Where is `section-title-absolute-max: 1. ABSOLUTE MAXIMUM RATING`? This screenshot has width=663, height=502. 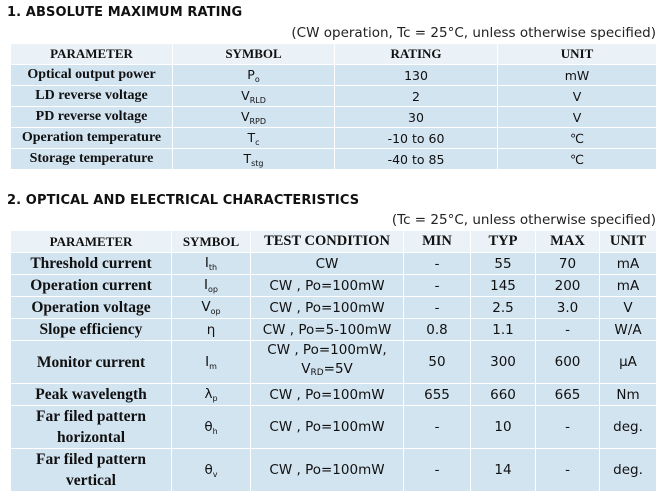 section-title-absolute-max: 1. ABSOLUTE MAXIMUM RATING is located at coordinates (125, 12).